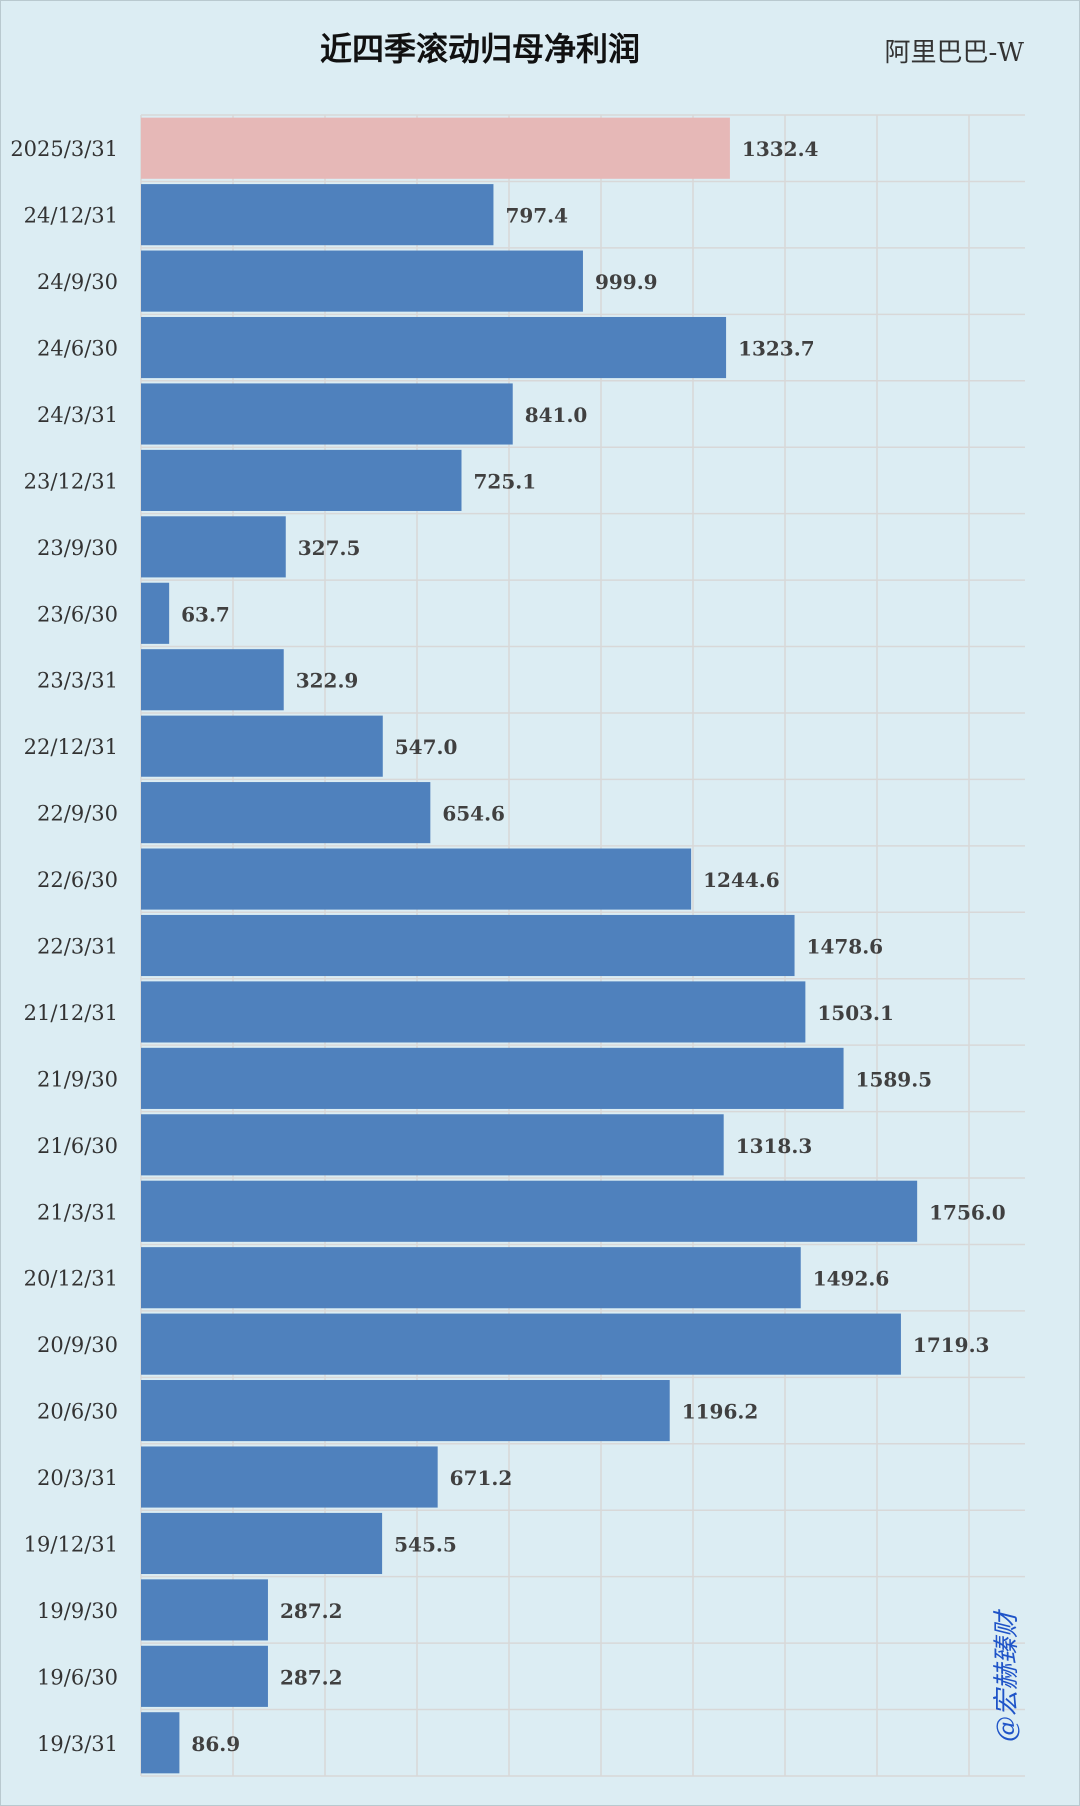 The image size is (1080, 1806). What do you see at coordinates (851, 1279) in the screenshot?
I see `value-label: 1492.6` at bounding box center [851, 1279].